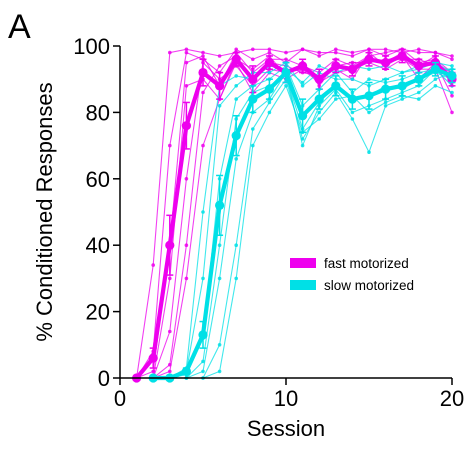  What do you see at coordinates (98, 245) in the screenshot?
I see `y-tick-label: 40` at bounding box center [98, 245].